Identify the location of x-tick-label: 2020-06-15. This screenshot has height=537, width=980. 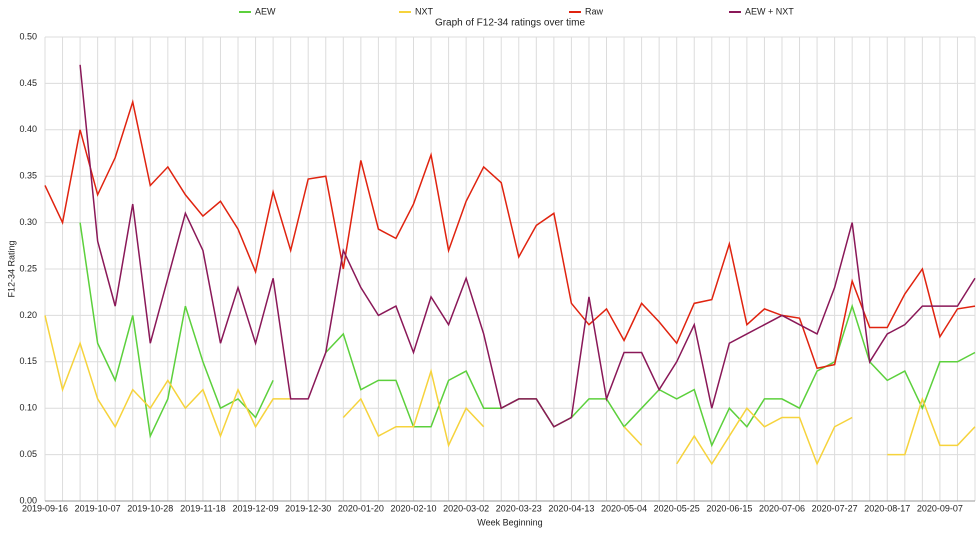
(729, 508).